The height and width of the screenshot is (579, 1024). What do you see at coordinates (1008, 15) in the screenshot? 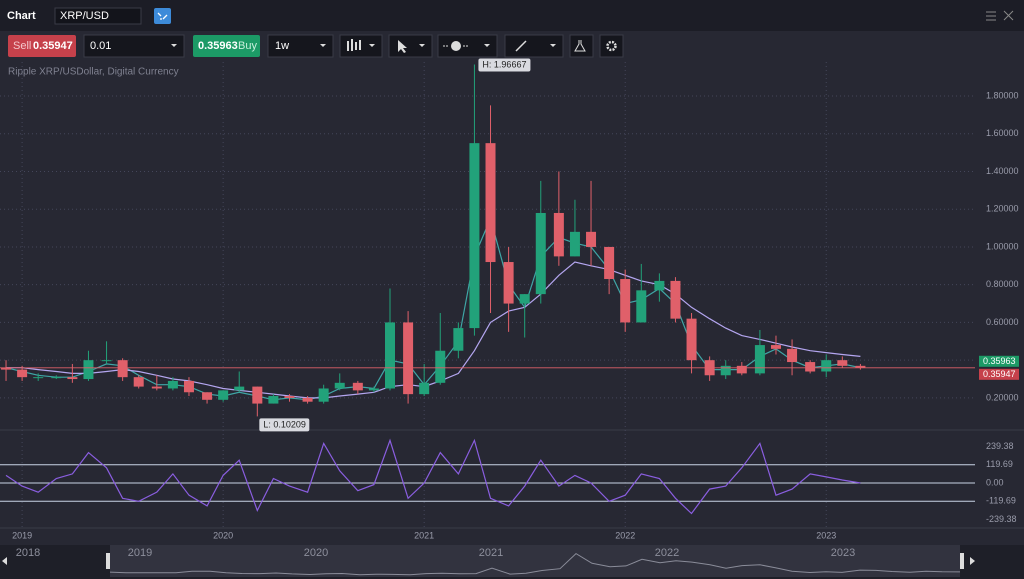
I see `close-icon` at bounding box center [1008, 15].